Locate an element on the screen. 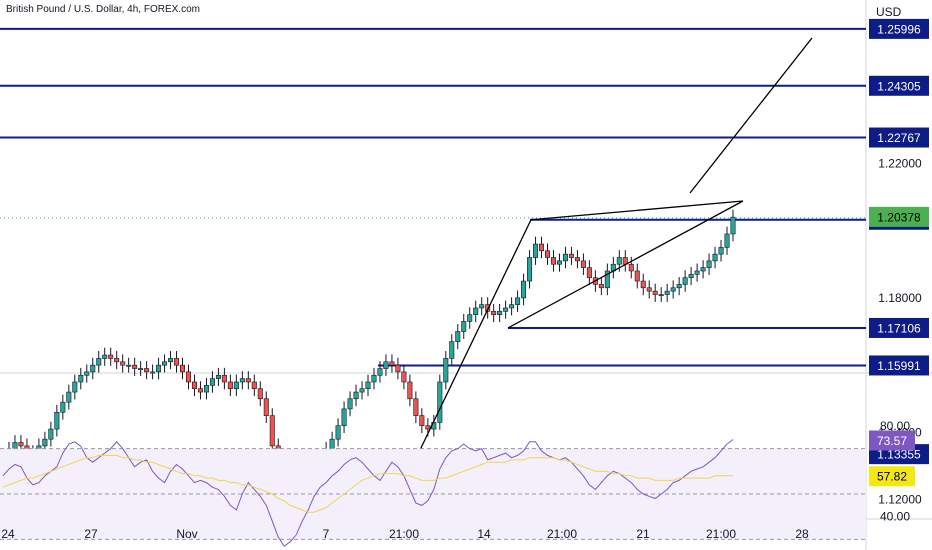 The image size is (932, 550). level-price-label: 1.22767 is located at coordinates (899, 138).